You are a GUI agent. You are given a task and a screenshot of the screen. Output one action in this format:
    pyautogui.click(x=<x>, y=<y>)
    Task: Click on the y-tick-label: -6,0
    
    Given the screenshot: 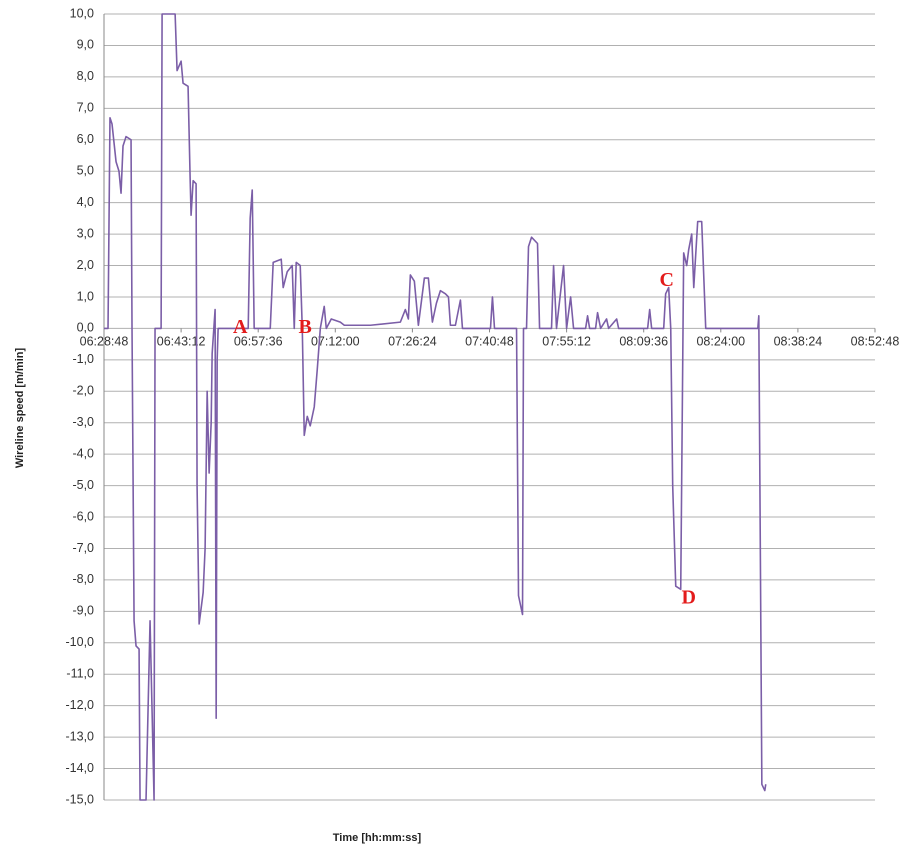 What is the action you would take?
    pyautogui.click(x=83, y=516)
    